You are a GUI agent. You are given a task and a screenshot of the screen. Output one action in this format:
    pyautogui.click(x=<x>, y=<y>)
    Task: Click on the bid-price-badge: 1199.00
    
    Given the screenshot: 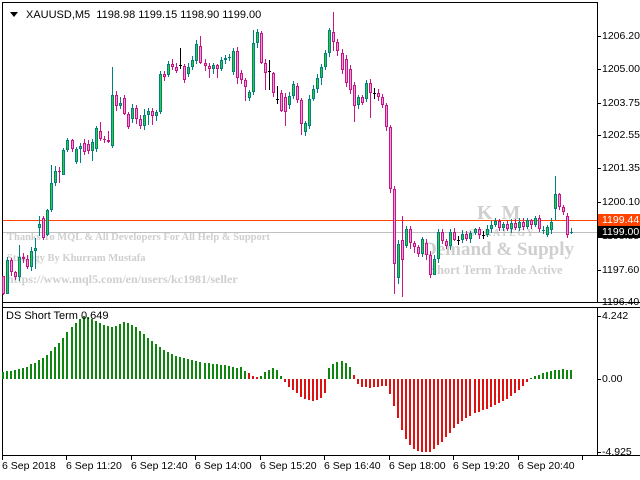 What is the action you would take?
    pyautogui.click(x=619, y=232)
    